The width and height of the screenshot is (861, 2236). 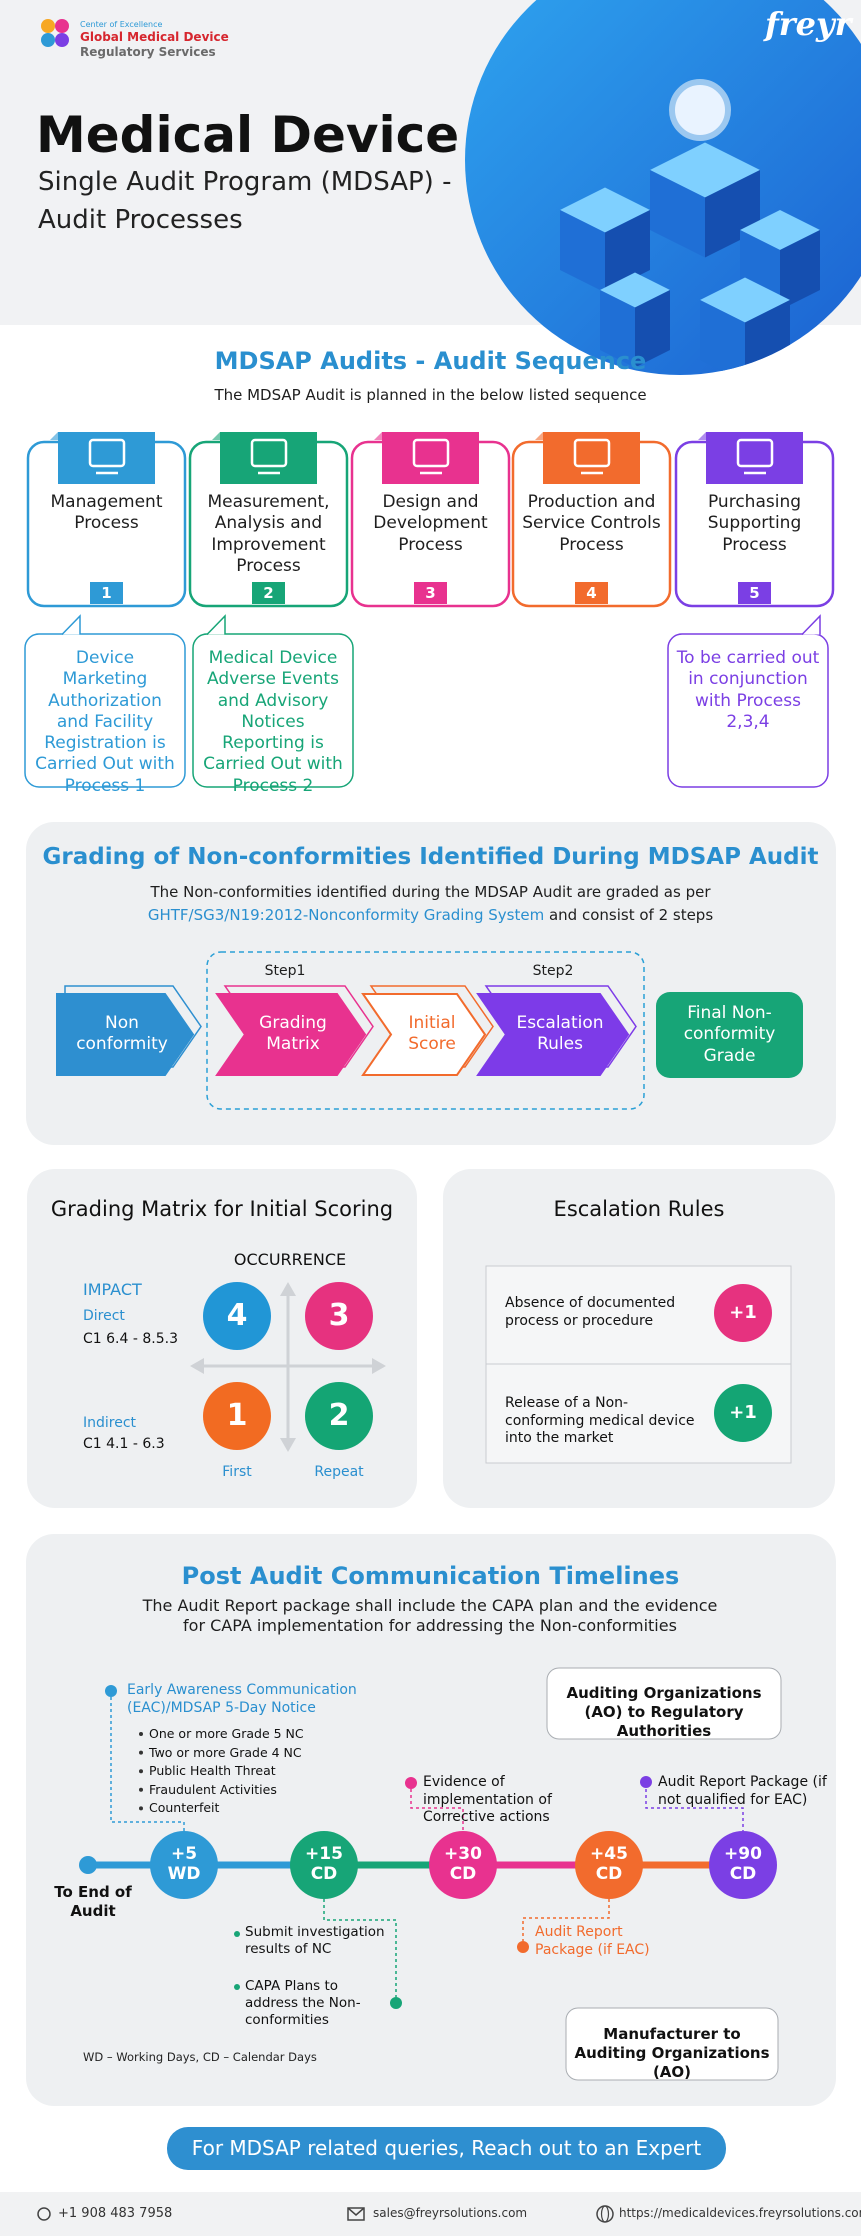 I want to click on step-number: 2, so click(x=268, y=593).